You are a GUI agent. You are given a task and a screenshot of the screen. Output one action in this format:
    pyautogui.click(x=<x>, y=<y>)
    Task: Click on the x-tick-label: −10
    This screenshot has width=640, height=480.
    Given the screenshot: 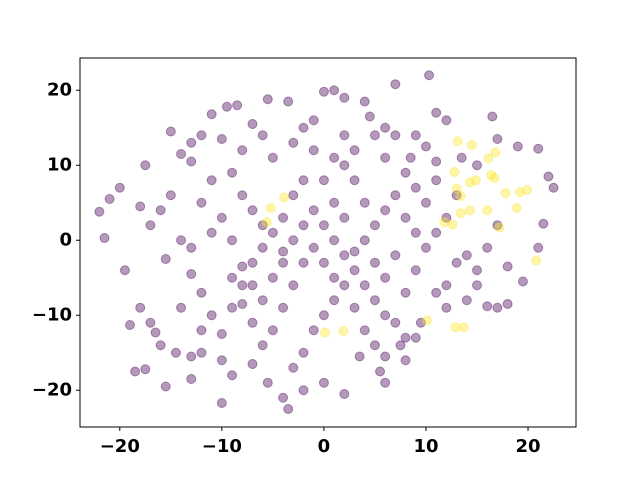 What is the action you would take?
    pyautogui.click(x=222, y=446)
    